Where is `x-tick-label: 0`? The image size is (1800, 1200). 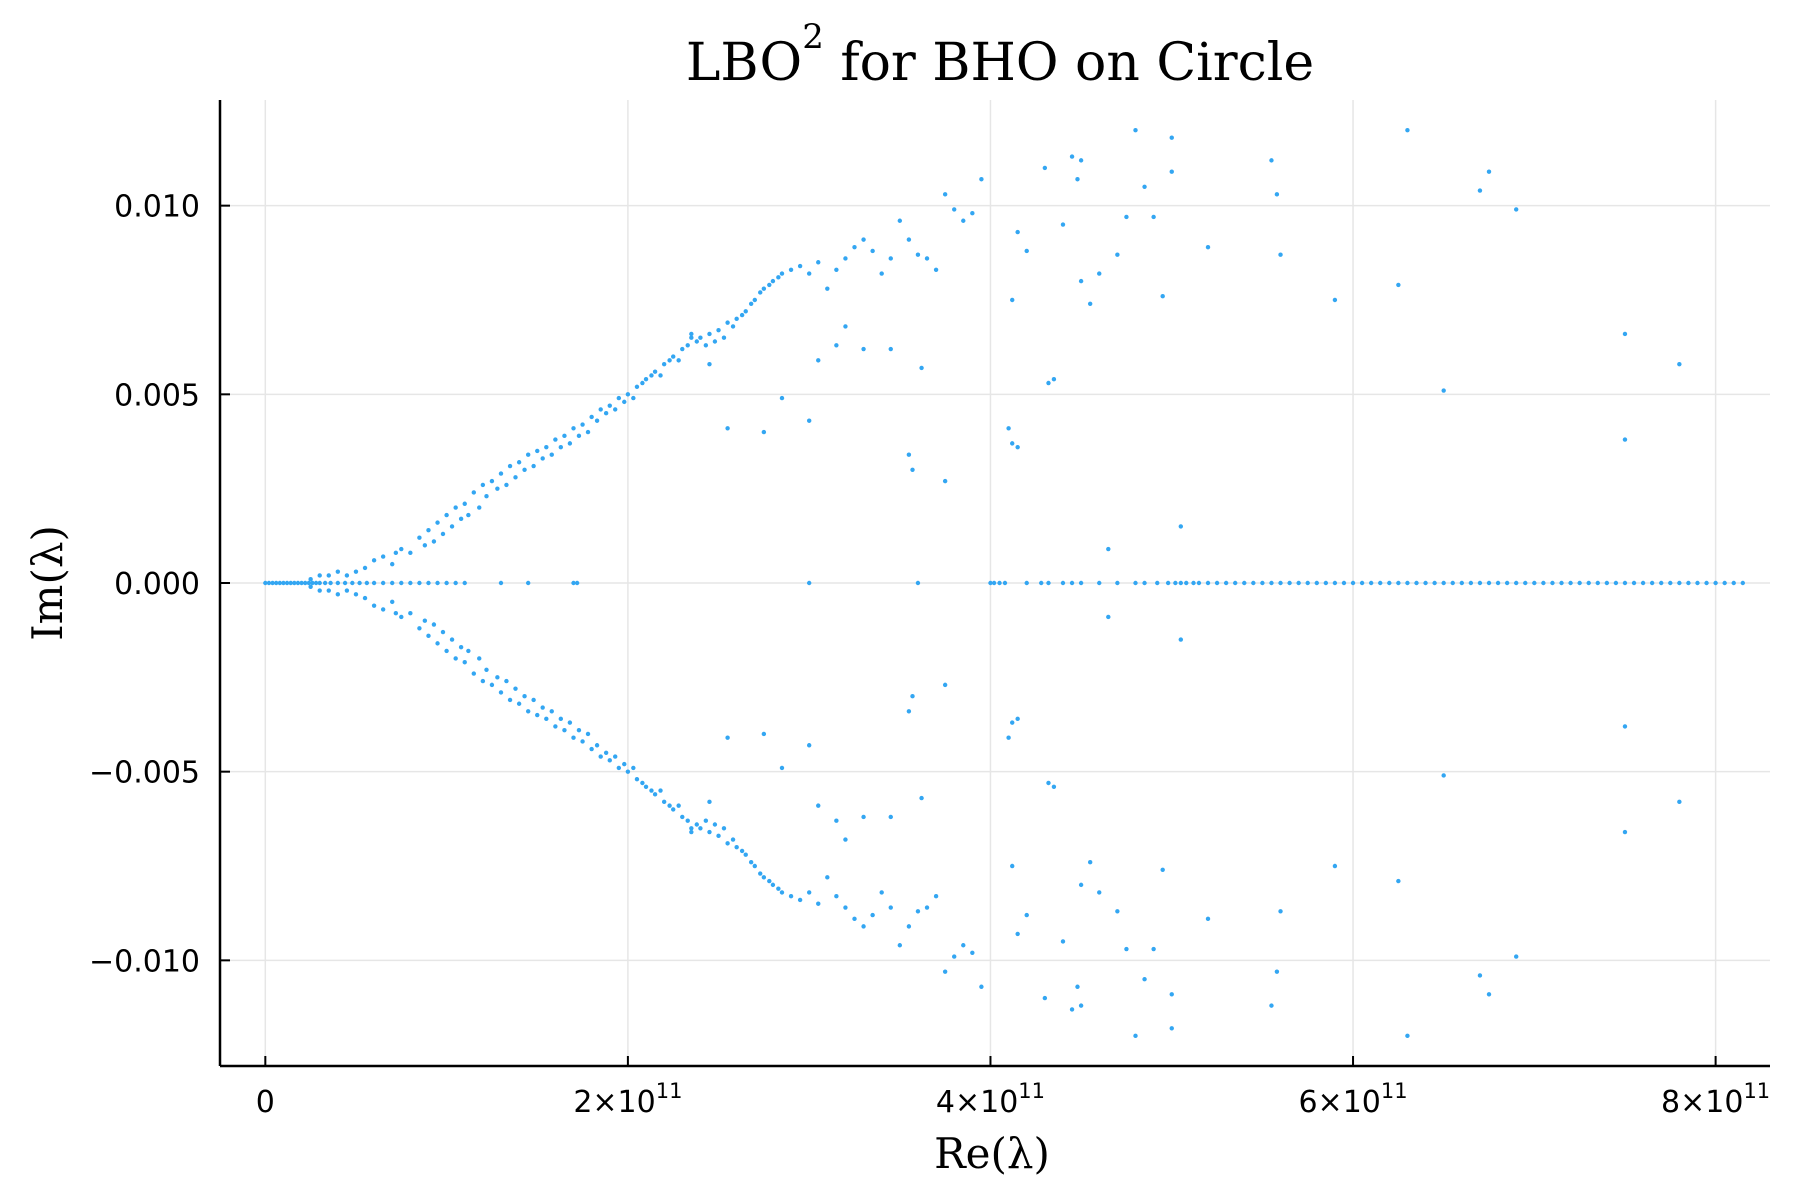
x-tick-label: 0 is located at coordinates (265, 1102).